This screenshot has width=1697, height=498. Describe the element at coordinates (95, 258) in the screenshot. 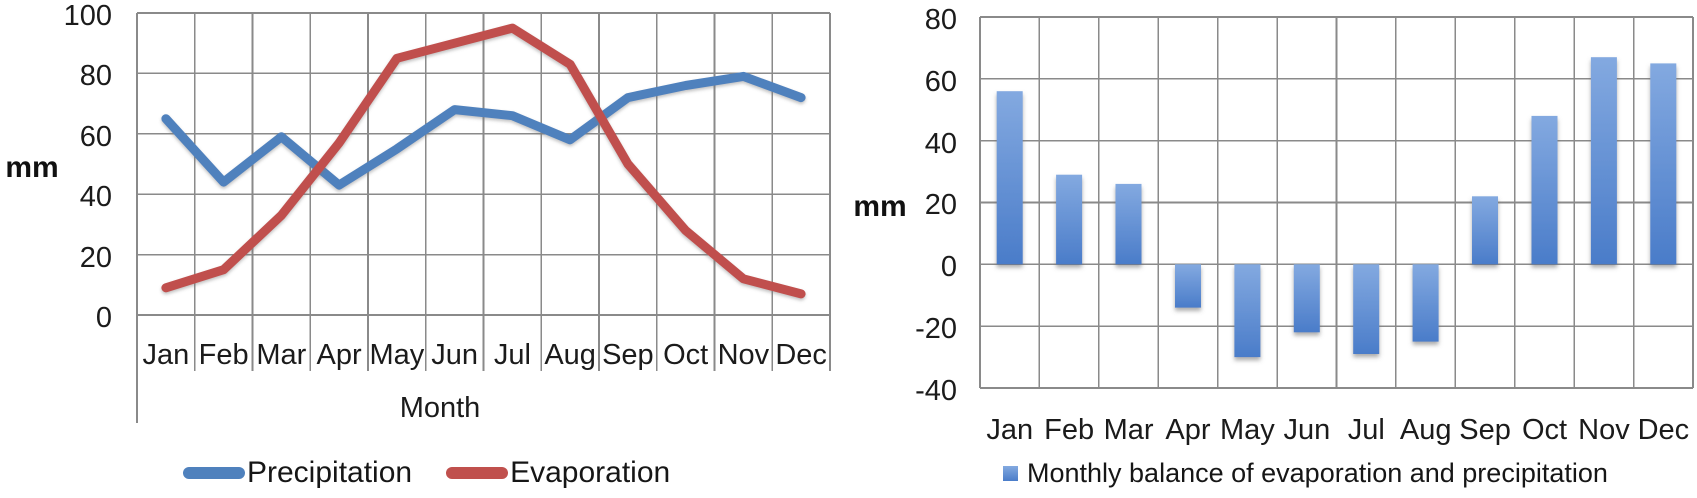

I see `left-y-tick-label: 20` at that location.